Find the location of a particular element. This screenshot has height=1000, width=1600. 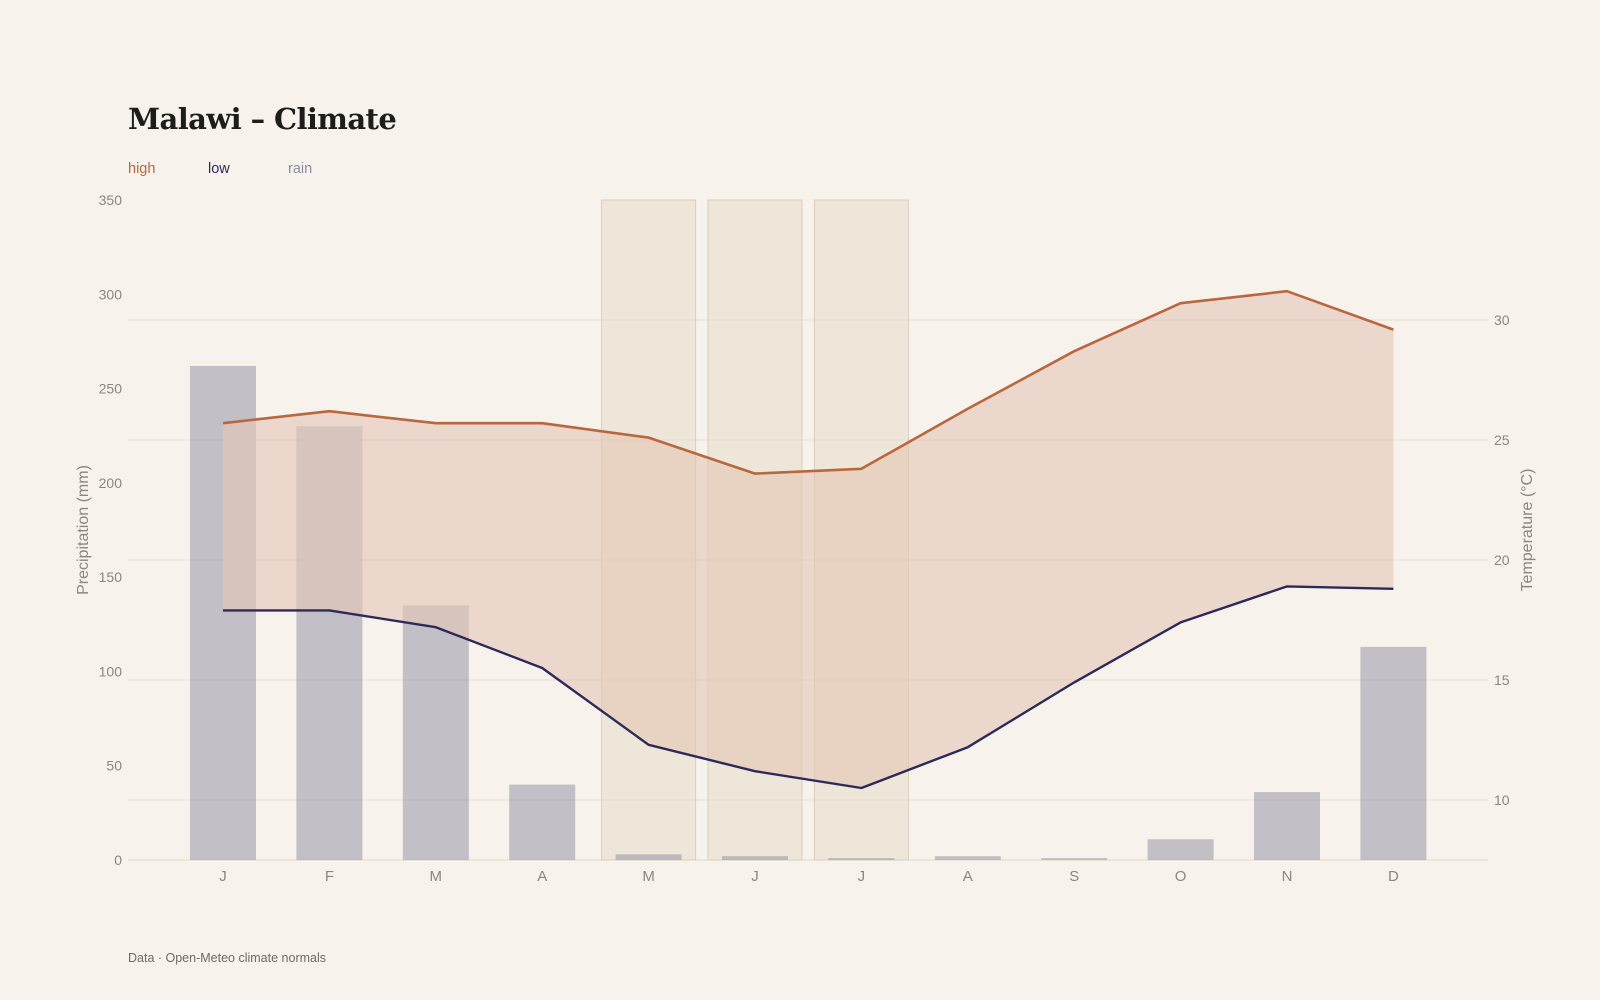

source-note: Data · Open-Meteo climate normals is located at coordinates (227, 958).